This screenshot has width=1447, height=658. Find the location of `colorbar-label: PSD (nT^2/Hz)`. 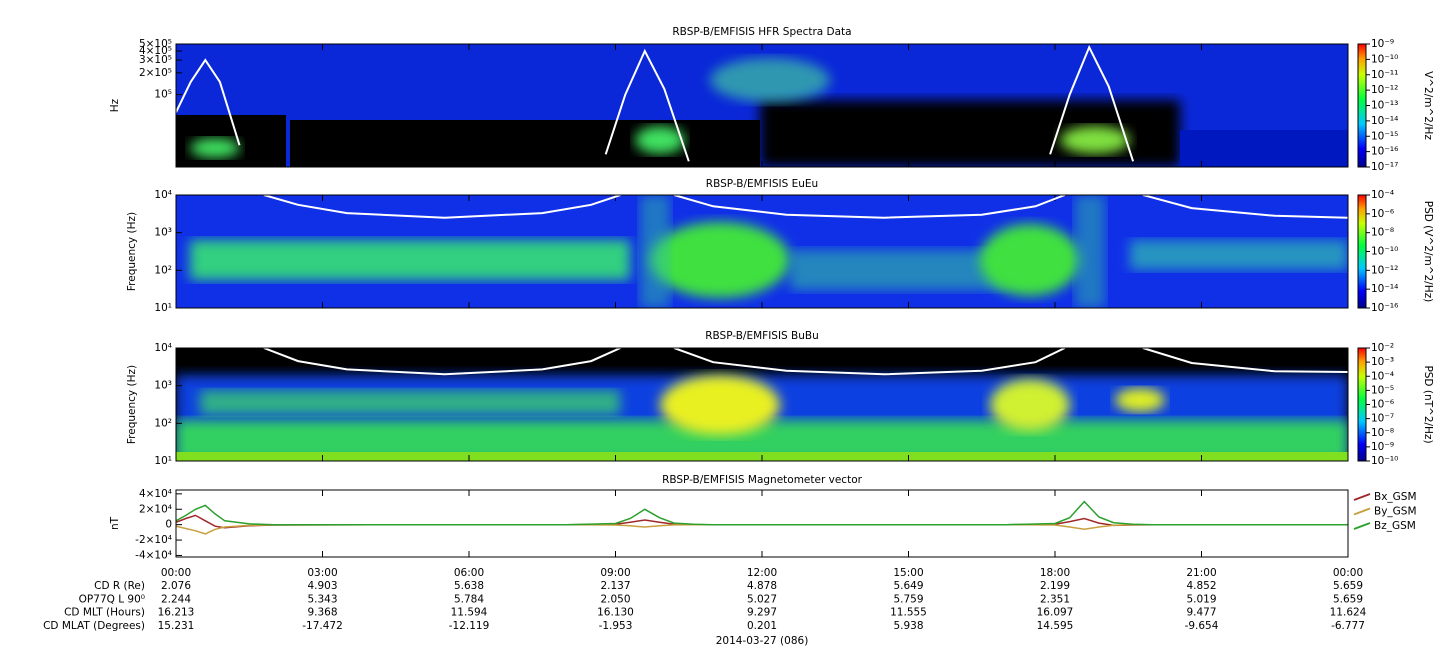

colorbar-label: PSD (nT^2/Hz) is located at coordinates (1428, 404).